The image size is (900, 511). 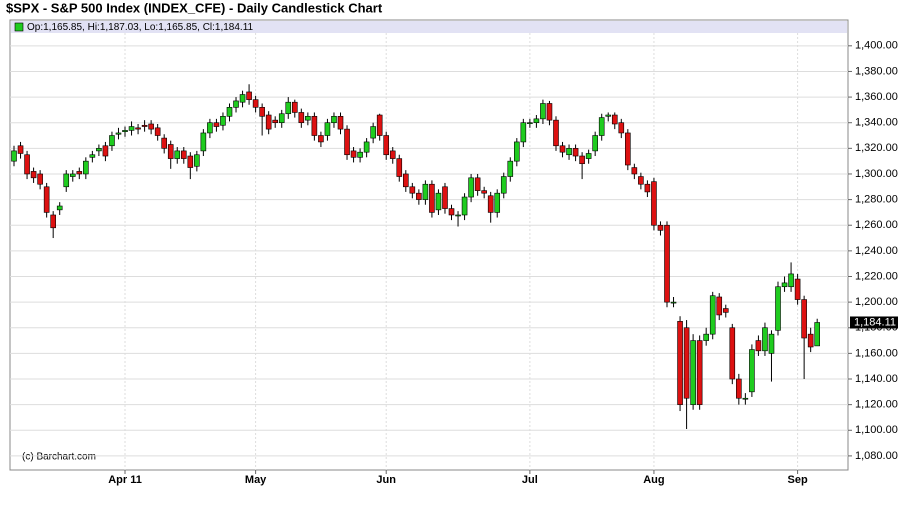 I want to click on x-tick-label: May, so click(x=256, y=480).